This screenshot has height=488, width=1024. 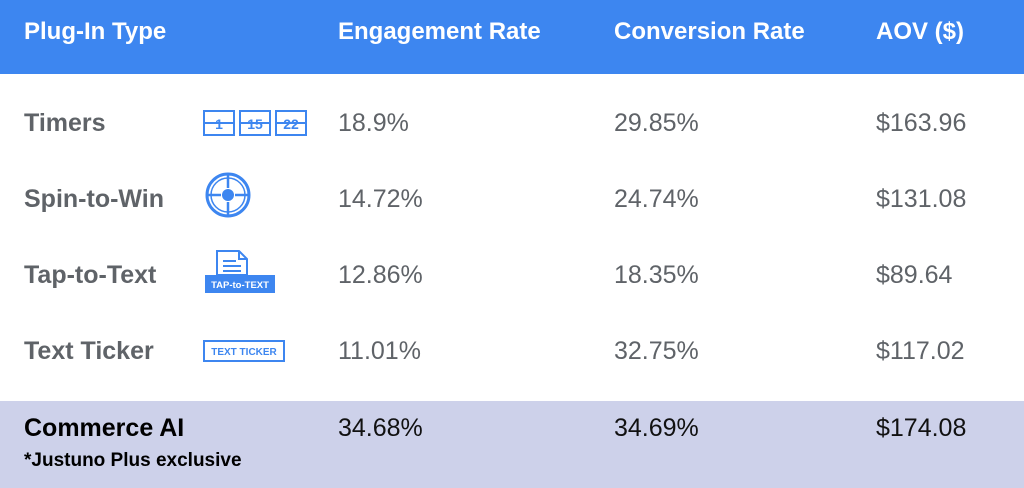 I want to click on column-header-plugin-type: Plug-In Type, so click(x=95, y=31).